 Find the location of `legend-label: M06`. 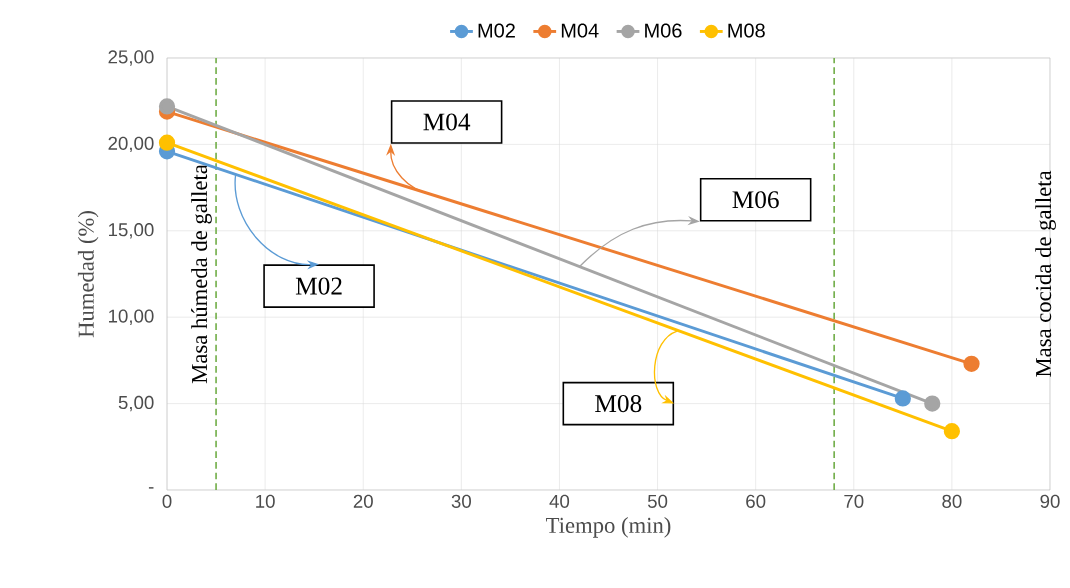

legend-label: M06 is located at coordinates (663, 30).